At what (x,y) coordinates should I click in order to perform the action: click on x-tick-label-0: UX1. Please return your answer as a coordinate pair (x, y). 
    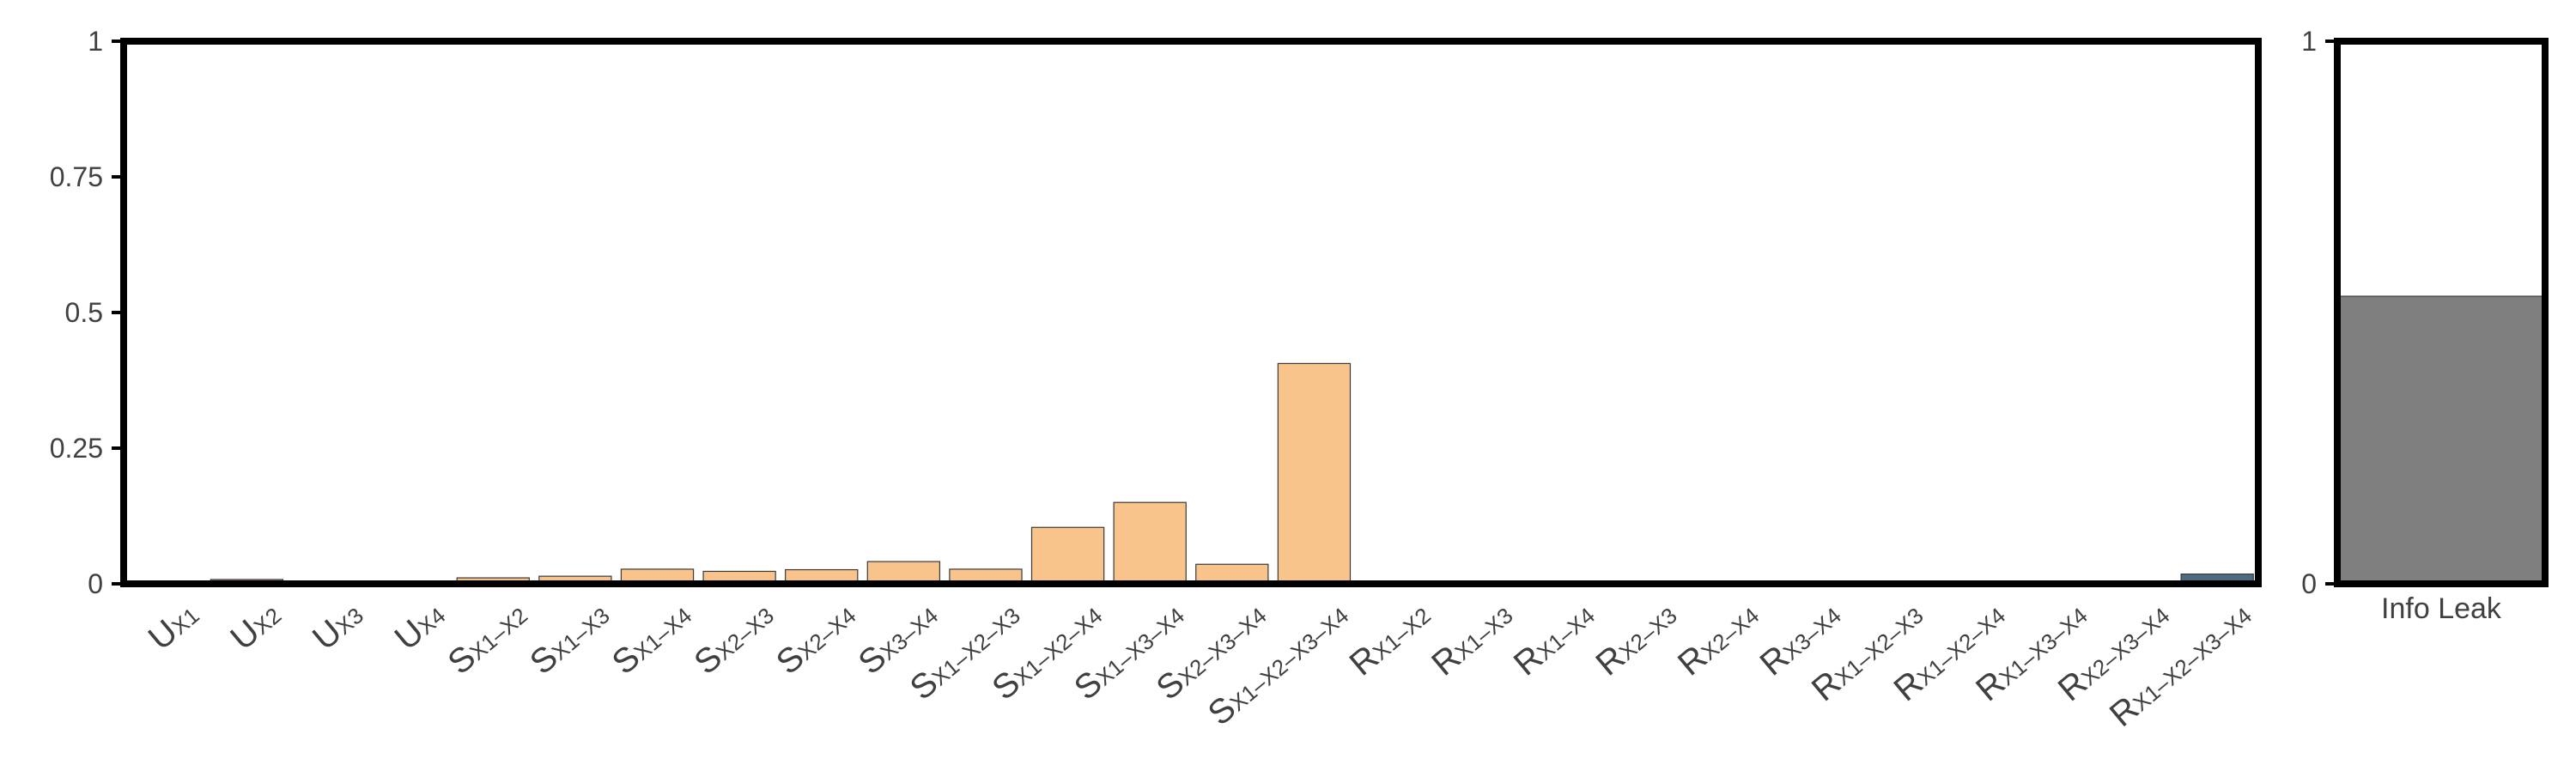
    Looking at the image, I should click on (174, 626).